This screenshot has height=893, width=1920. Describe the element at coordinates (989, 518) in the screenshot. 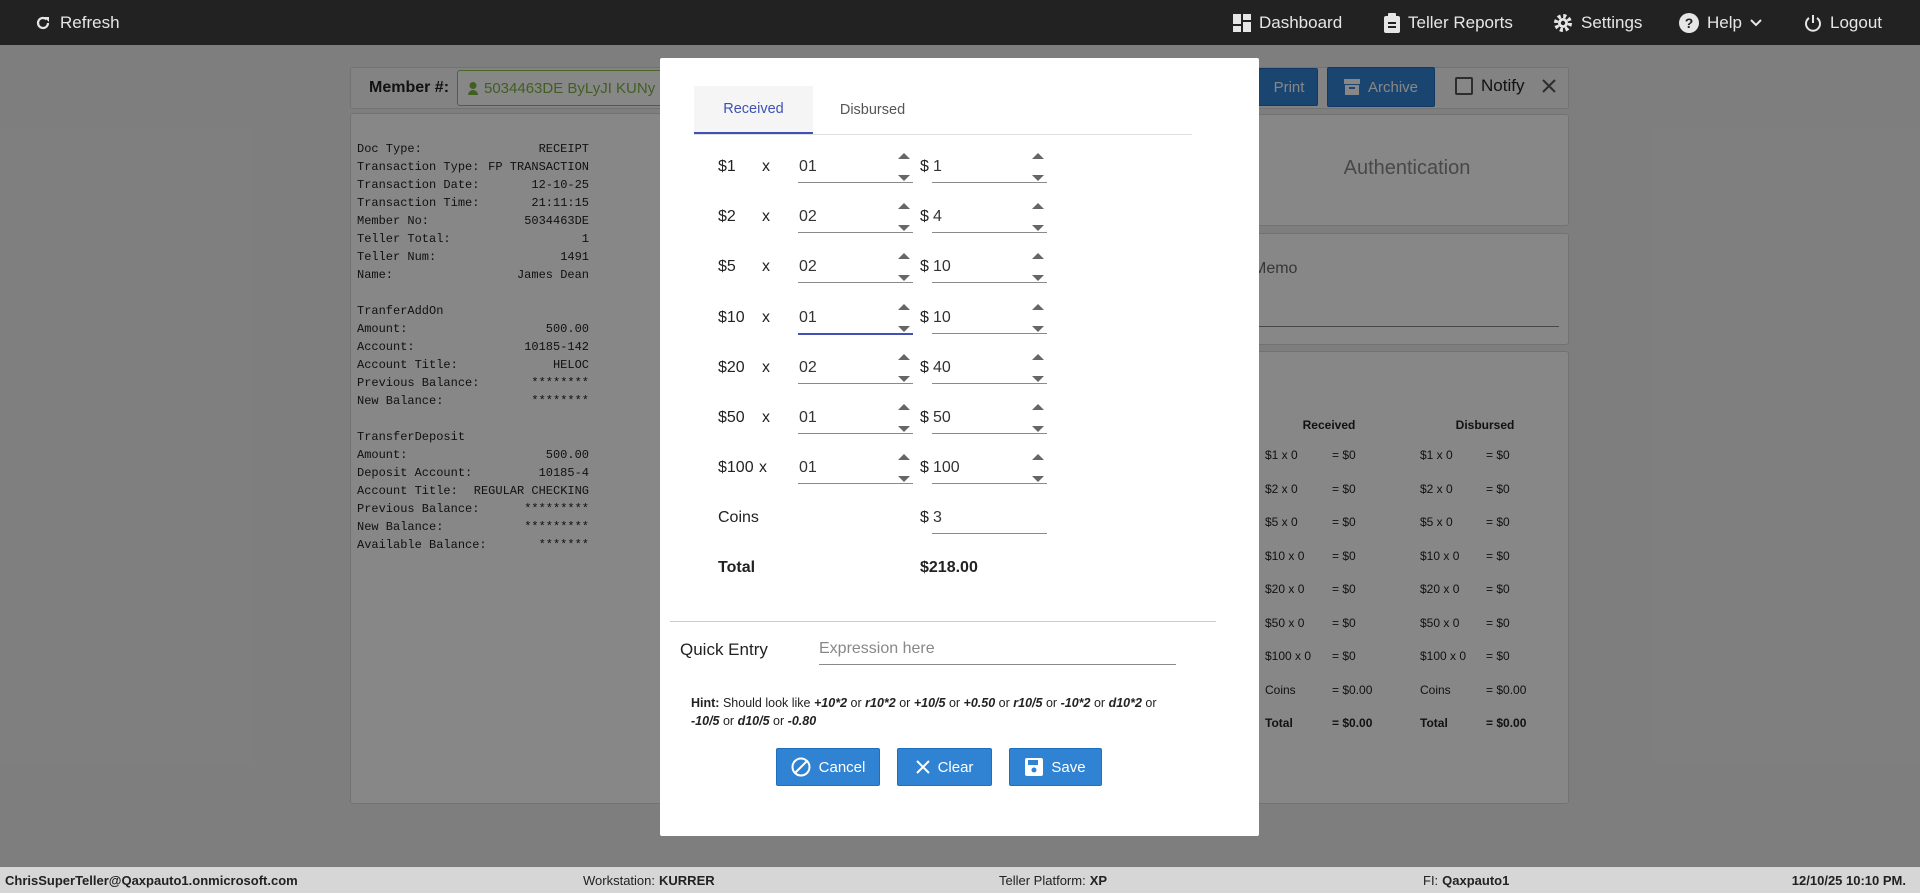

I see `coins-input: 3` at that location.